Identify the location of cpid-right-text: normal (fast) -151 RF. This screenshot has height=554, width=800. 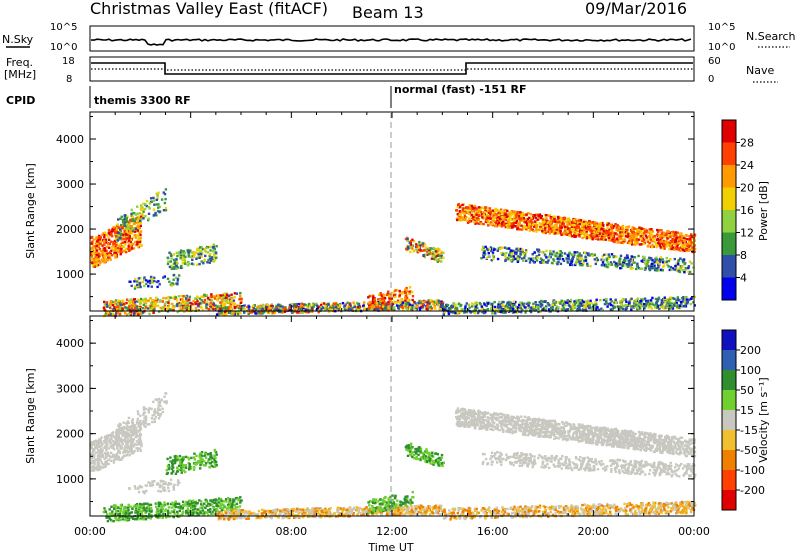
(460, 89).